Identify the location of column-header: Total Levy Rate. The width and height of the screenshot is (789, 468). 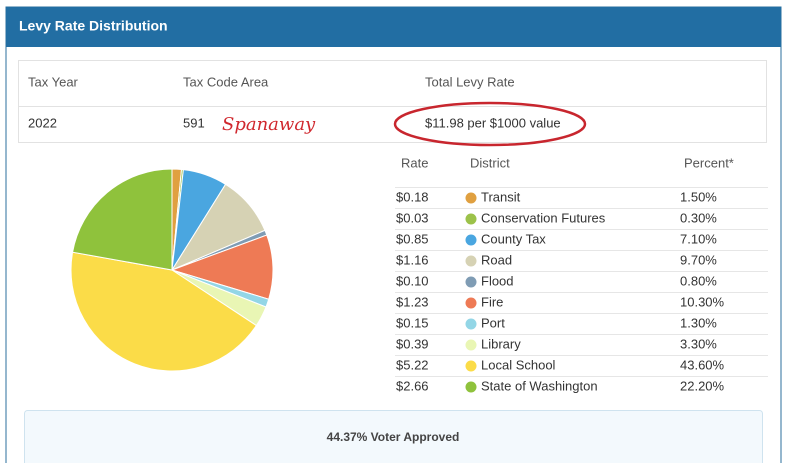
(470, 81).